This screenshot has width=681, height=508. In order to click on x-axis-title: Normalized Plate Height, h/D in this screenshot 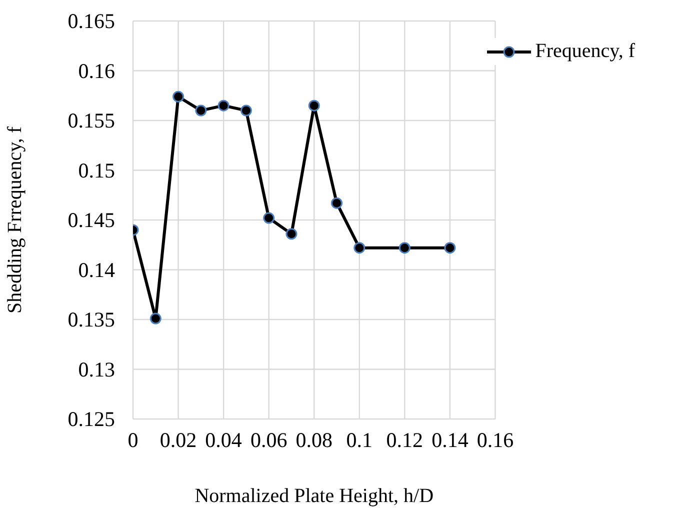, I will do `click(314, 496)`.